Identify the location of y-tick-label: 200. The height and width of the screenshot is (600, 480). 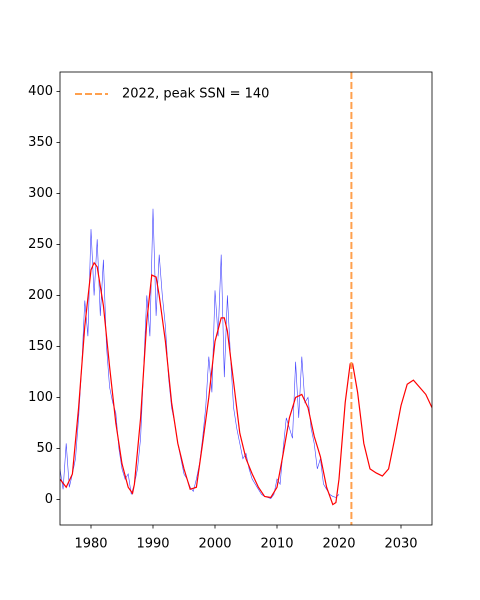
(40, 295).